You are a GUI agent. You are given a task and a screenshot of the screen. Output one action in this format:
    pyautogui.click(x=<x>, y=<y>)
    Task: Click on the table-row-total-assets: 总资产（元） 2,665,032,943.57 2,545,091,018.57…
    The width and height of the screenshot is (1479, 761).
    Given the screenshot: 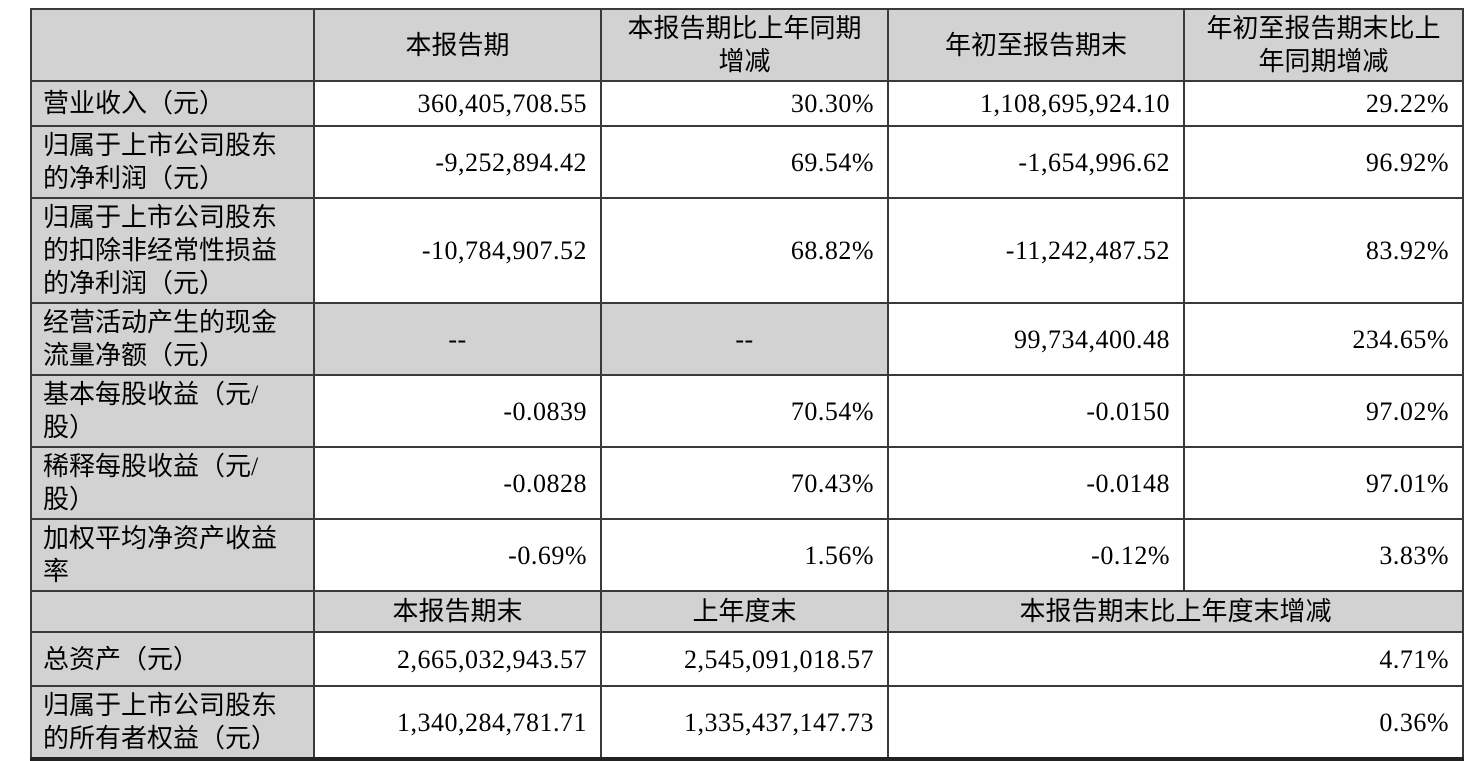 What is the action you would take?
    pyautogui.click(x=747, y=659)
    